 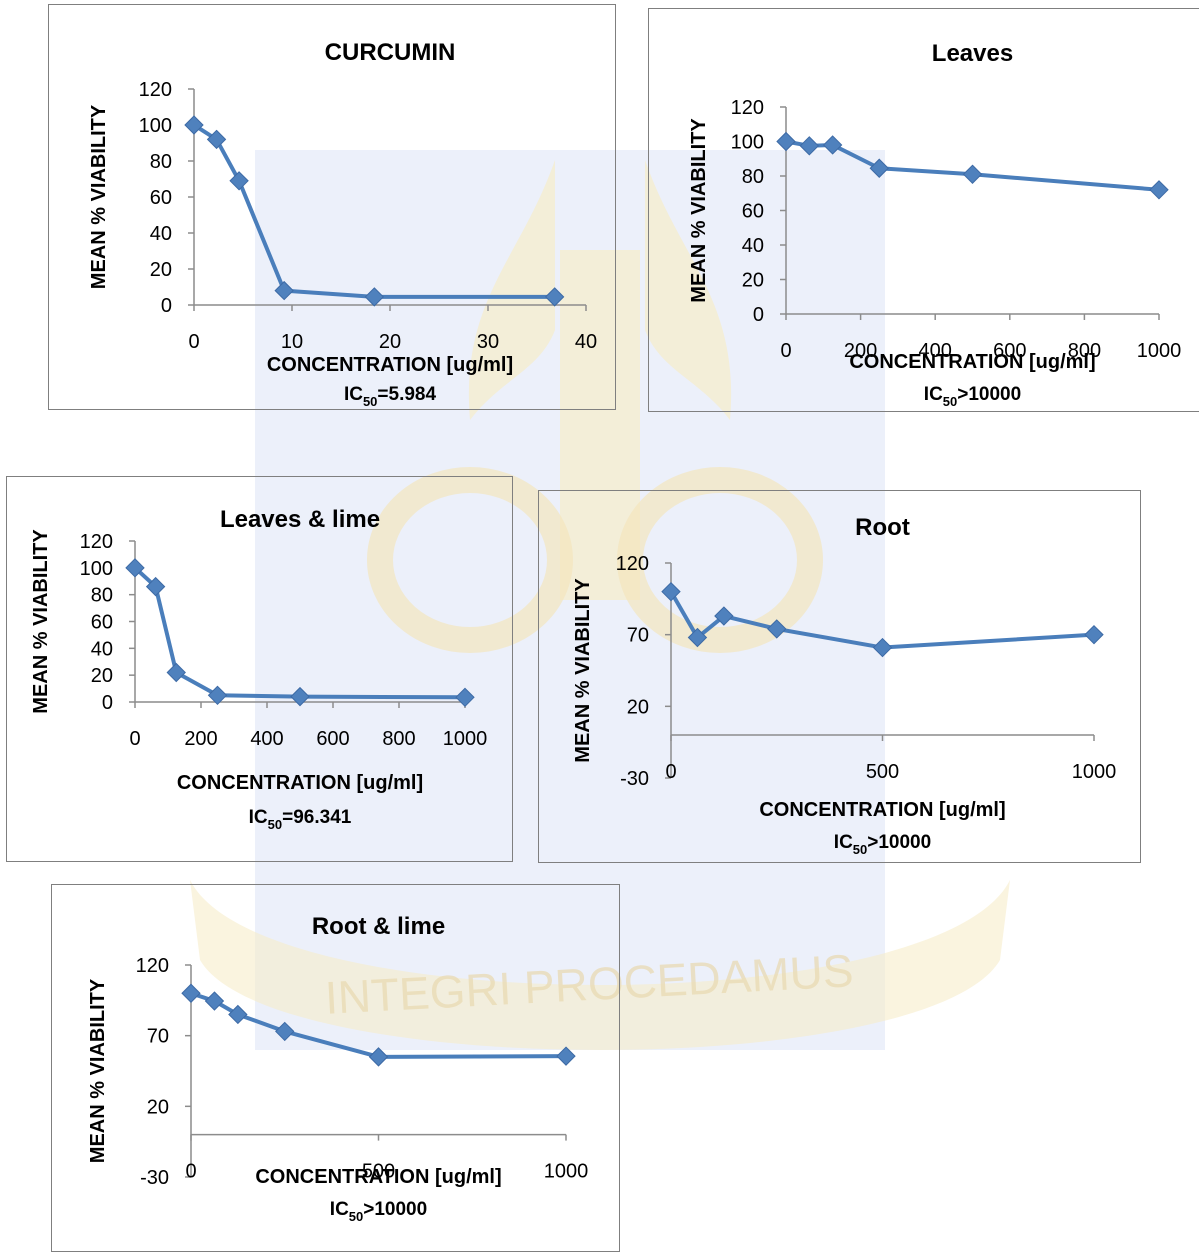 What do you see at coordinates (378, 926) in the screenshot?
I see `chart-title: Root & lime` at bounding box center [378, 926].